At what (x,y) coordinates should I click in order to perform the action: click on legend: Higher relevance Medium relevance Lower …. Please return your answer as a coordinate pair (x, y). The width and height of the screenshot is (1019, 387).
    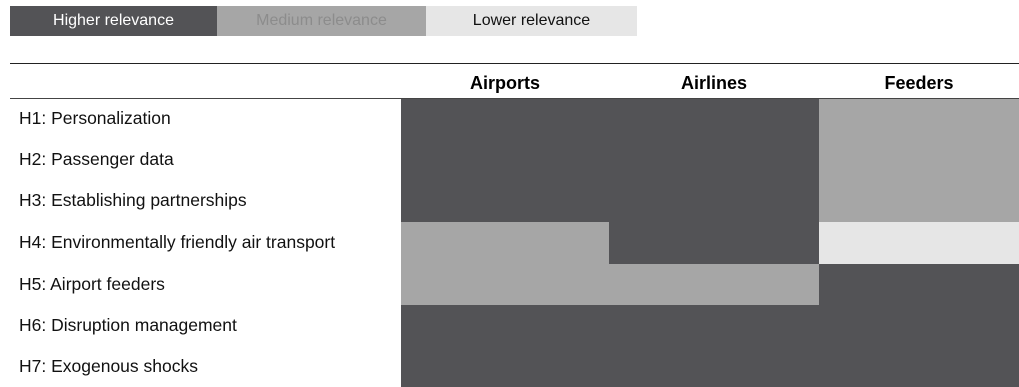
    Looking at the image, I should click on (323, 21).